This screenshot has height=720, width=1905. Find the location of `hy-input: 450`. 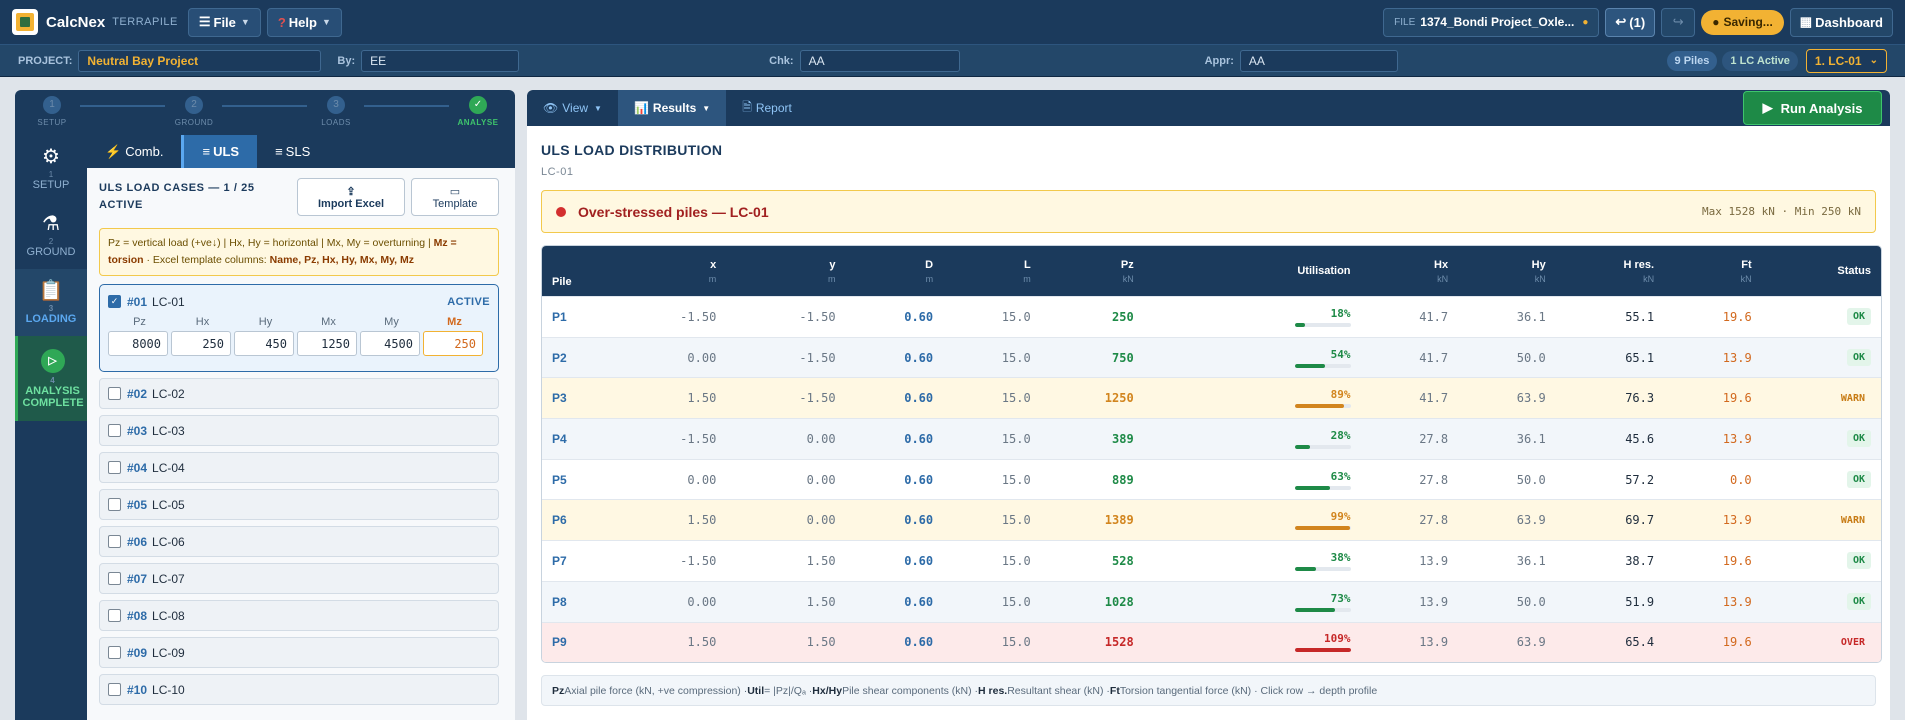

hy-input: 450 is located at coordinates (264, 343).